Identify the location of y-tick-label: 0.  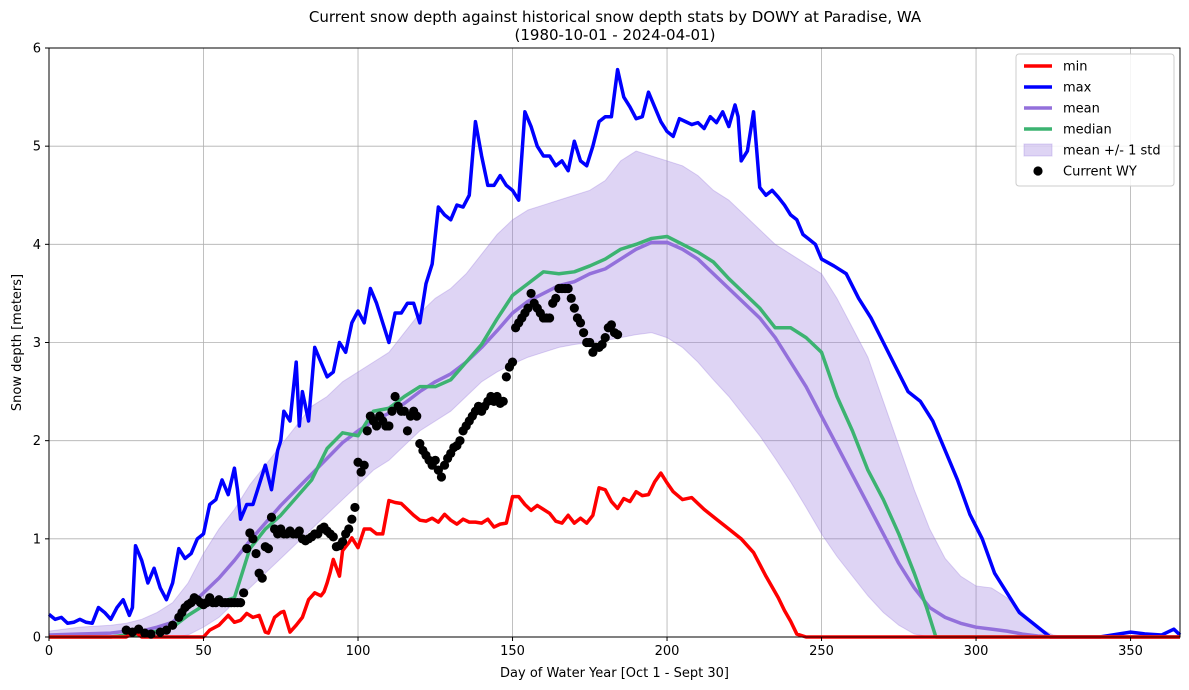
(37, 638).